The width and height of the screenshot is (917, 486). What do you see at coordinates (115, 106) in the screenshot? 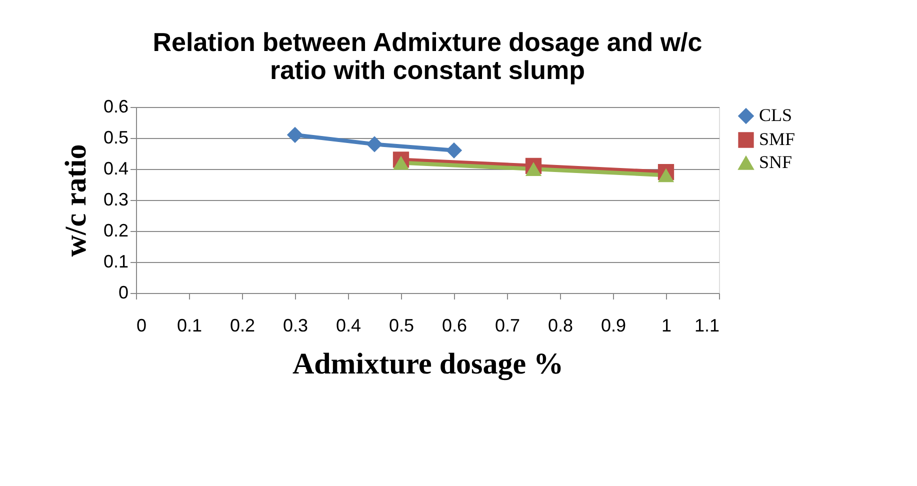
I see `y-tick-label: 0.6` at bounding box center [115, 106].